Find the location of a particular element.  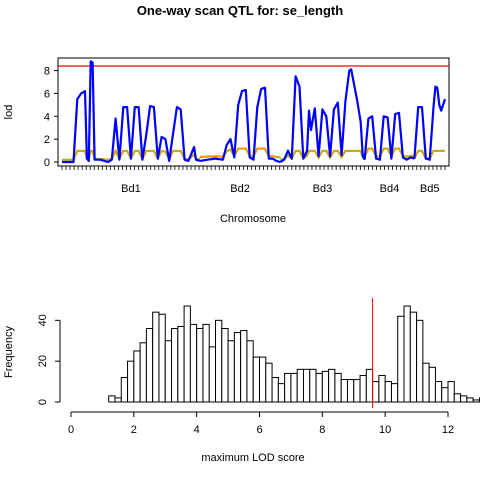

histogram-x-tick-label: 2 is located at coordinates (134, 430).